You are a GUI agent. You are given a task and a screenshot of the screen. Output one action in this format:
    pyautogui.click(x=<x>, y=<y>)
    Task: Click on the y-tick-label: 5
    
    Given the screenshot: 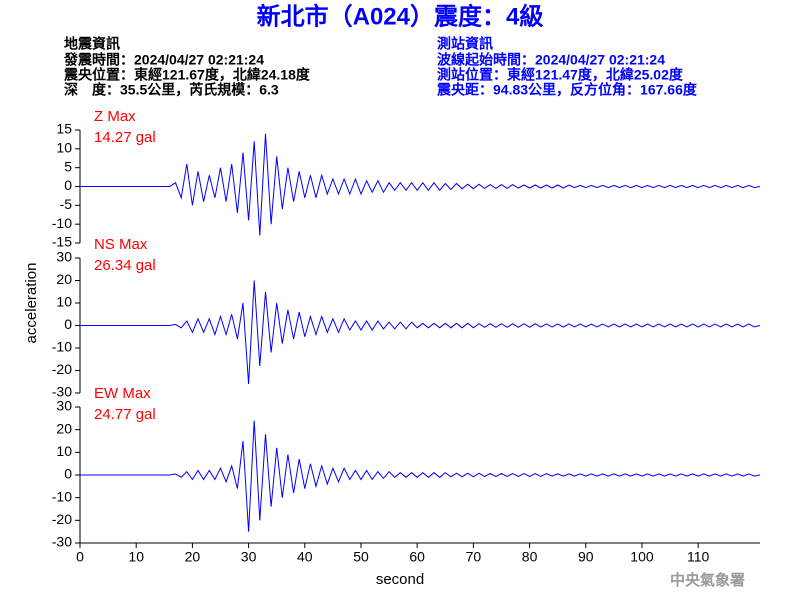 What is the action you would take?
    pyautogui.click(x=68, y=166)
    